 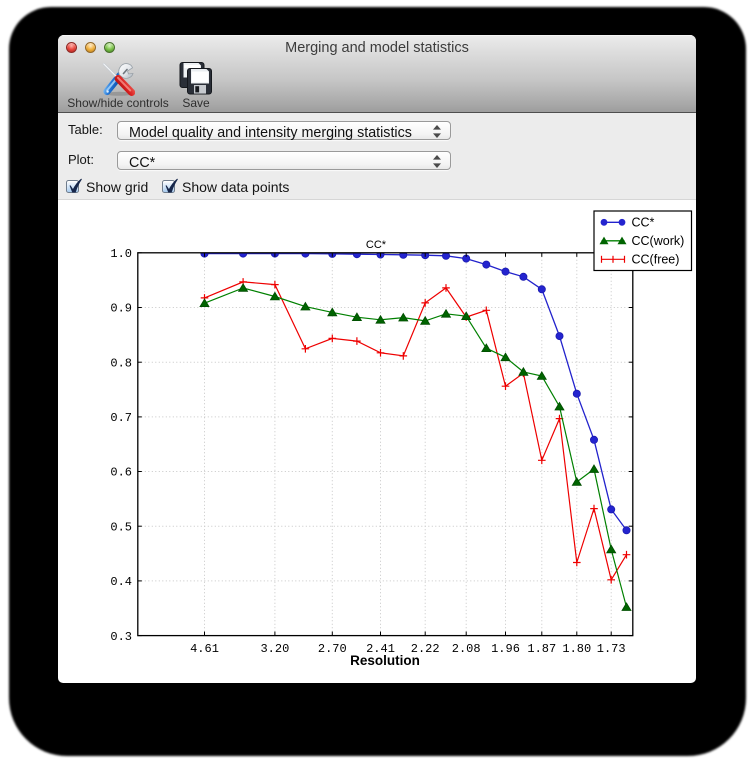 What do you see at coordinates (385, 660) in the screenshot?
I see `svg-text: Resolution` at bounding box center [385, 660].